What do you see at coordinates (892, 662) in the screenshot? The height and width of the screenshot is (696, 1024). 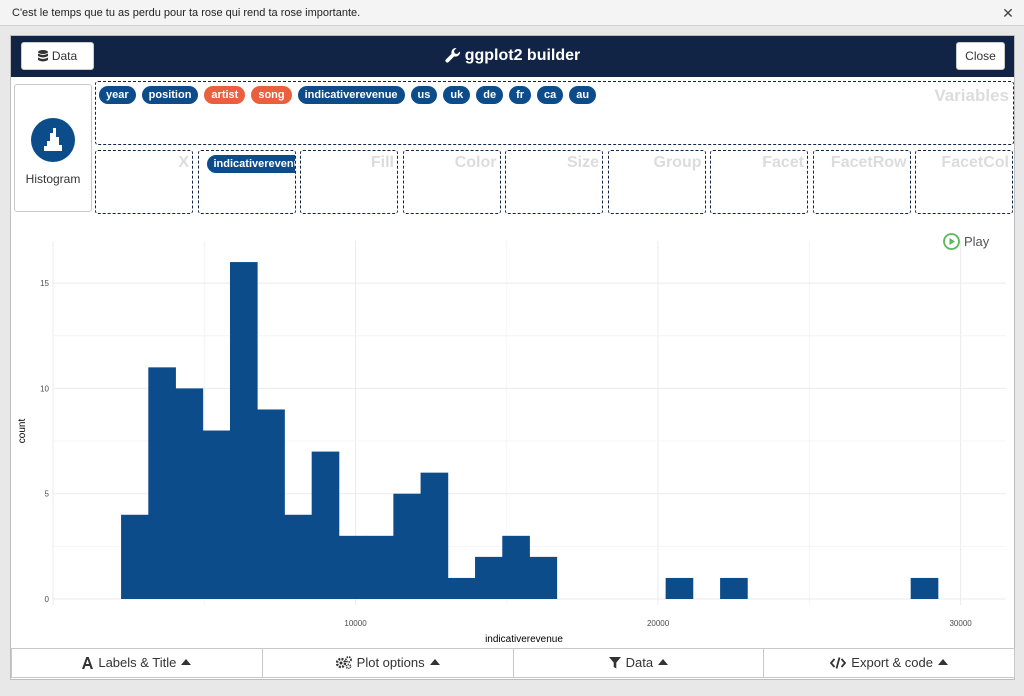 I see `export-code-label: Export & code` at bounding box center [892, 662].